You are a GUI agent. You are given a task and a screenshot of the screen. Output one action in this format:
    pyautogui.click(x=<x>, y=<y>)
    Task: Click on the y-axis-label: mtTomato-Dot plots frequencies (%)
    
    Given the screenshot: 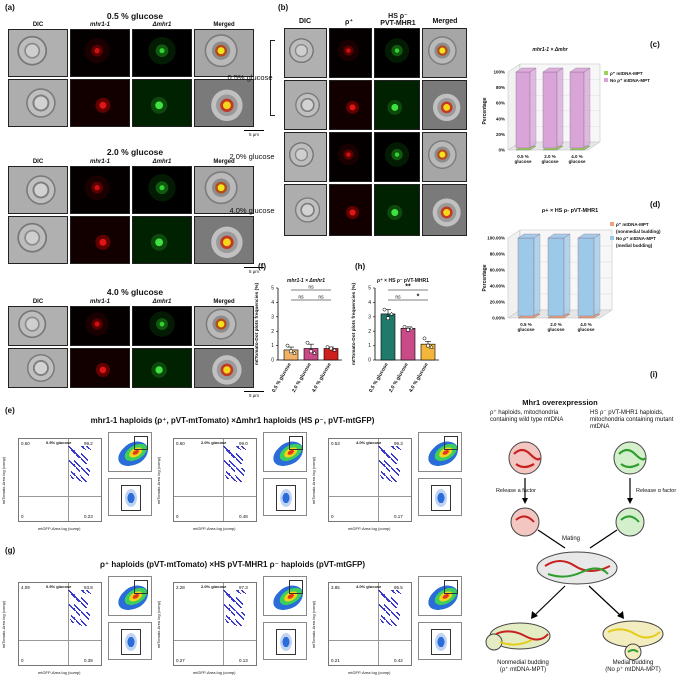 What is the action you would take?
    pyautogui.click(x=354, y=323)
    